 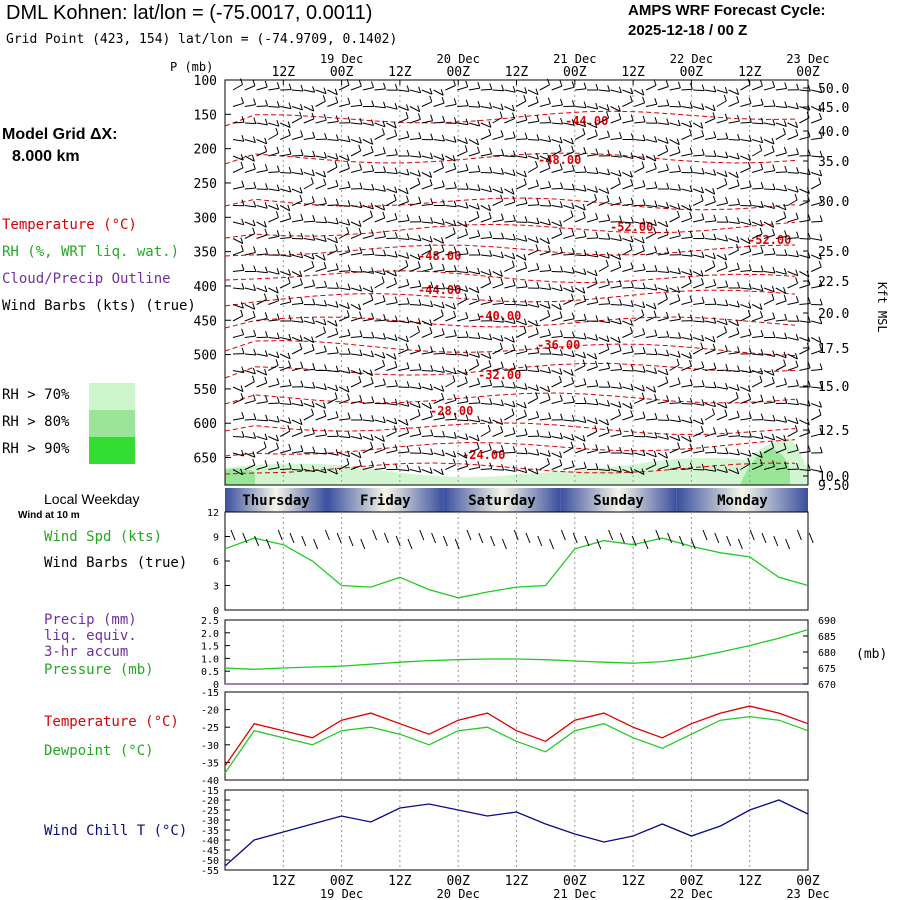 What do you see at coordinates (112, 423) in the screenshot?
I see `legend-rh80-swatch` at bounding box center [112, 423].